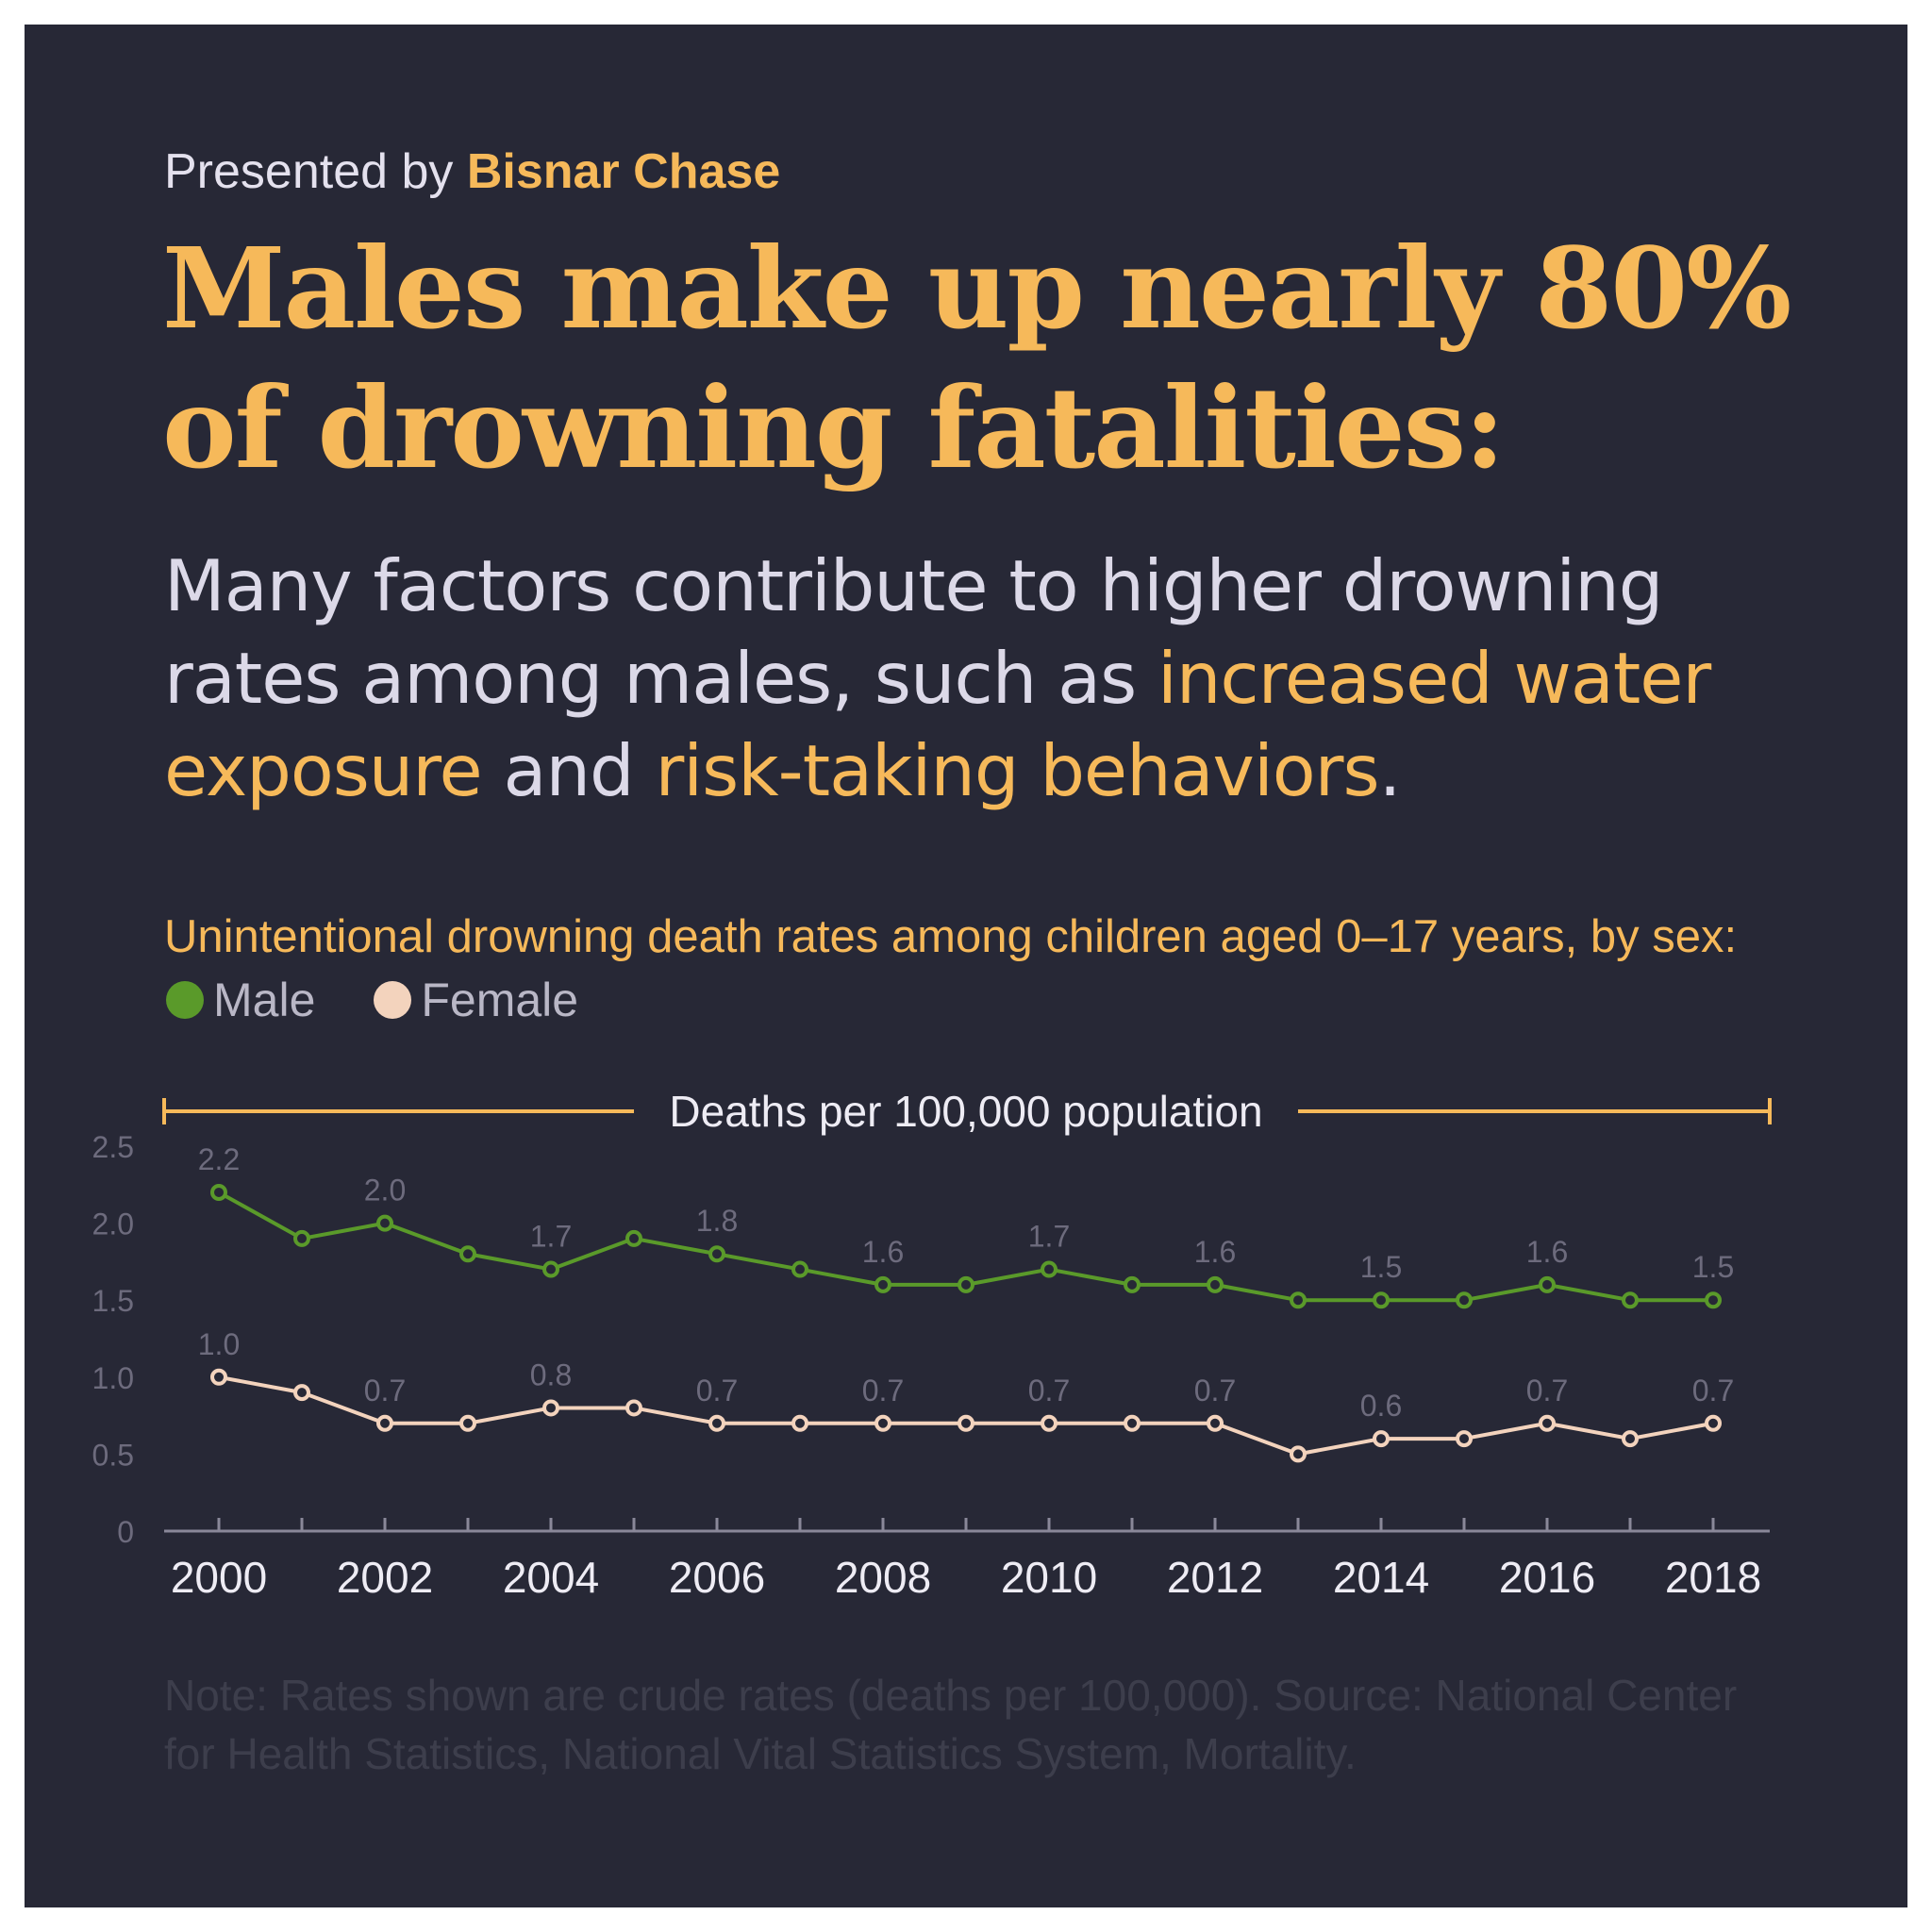 The height and width of the screenshot is (1932, 1932). Describe the element at coordinates (219, 1344) in the screenshot. I see `data-label-female: 1.0` at that location.